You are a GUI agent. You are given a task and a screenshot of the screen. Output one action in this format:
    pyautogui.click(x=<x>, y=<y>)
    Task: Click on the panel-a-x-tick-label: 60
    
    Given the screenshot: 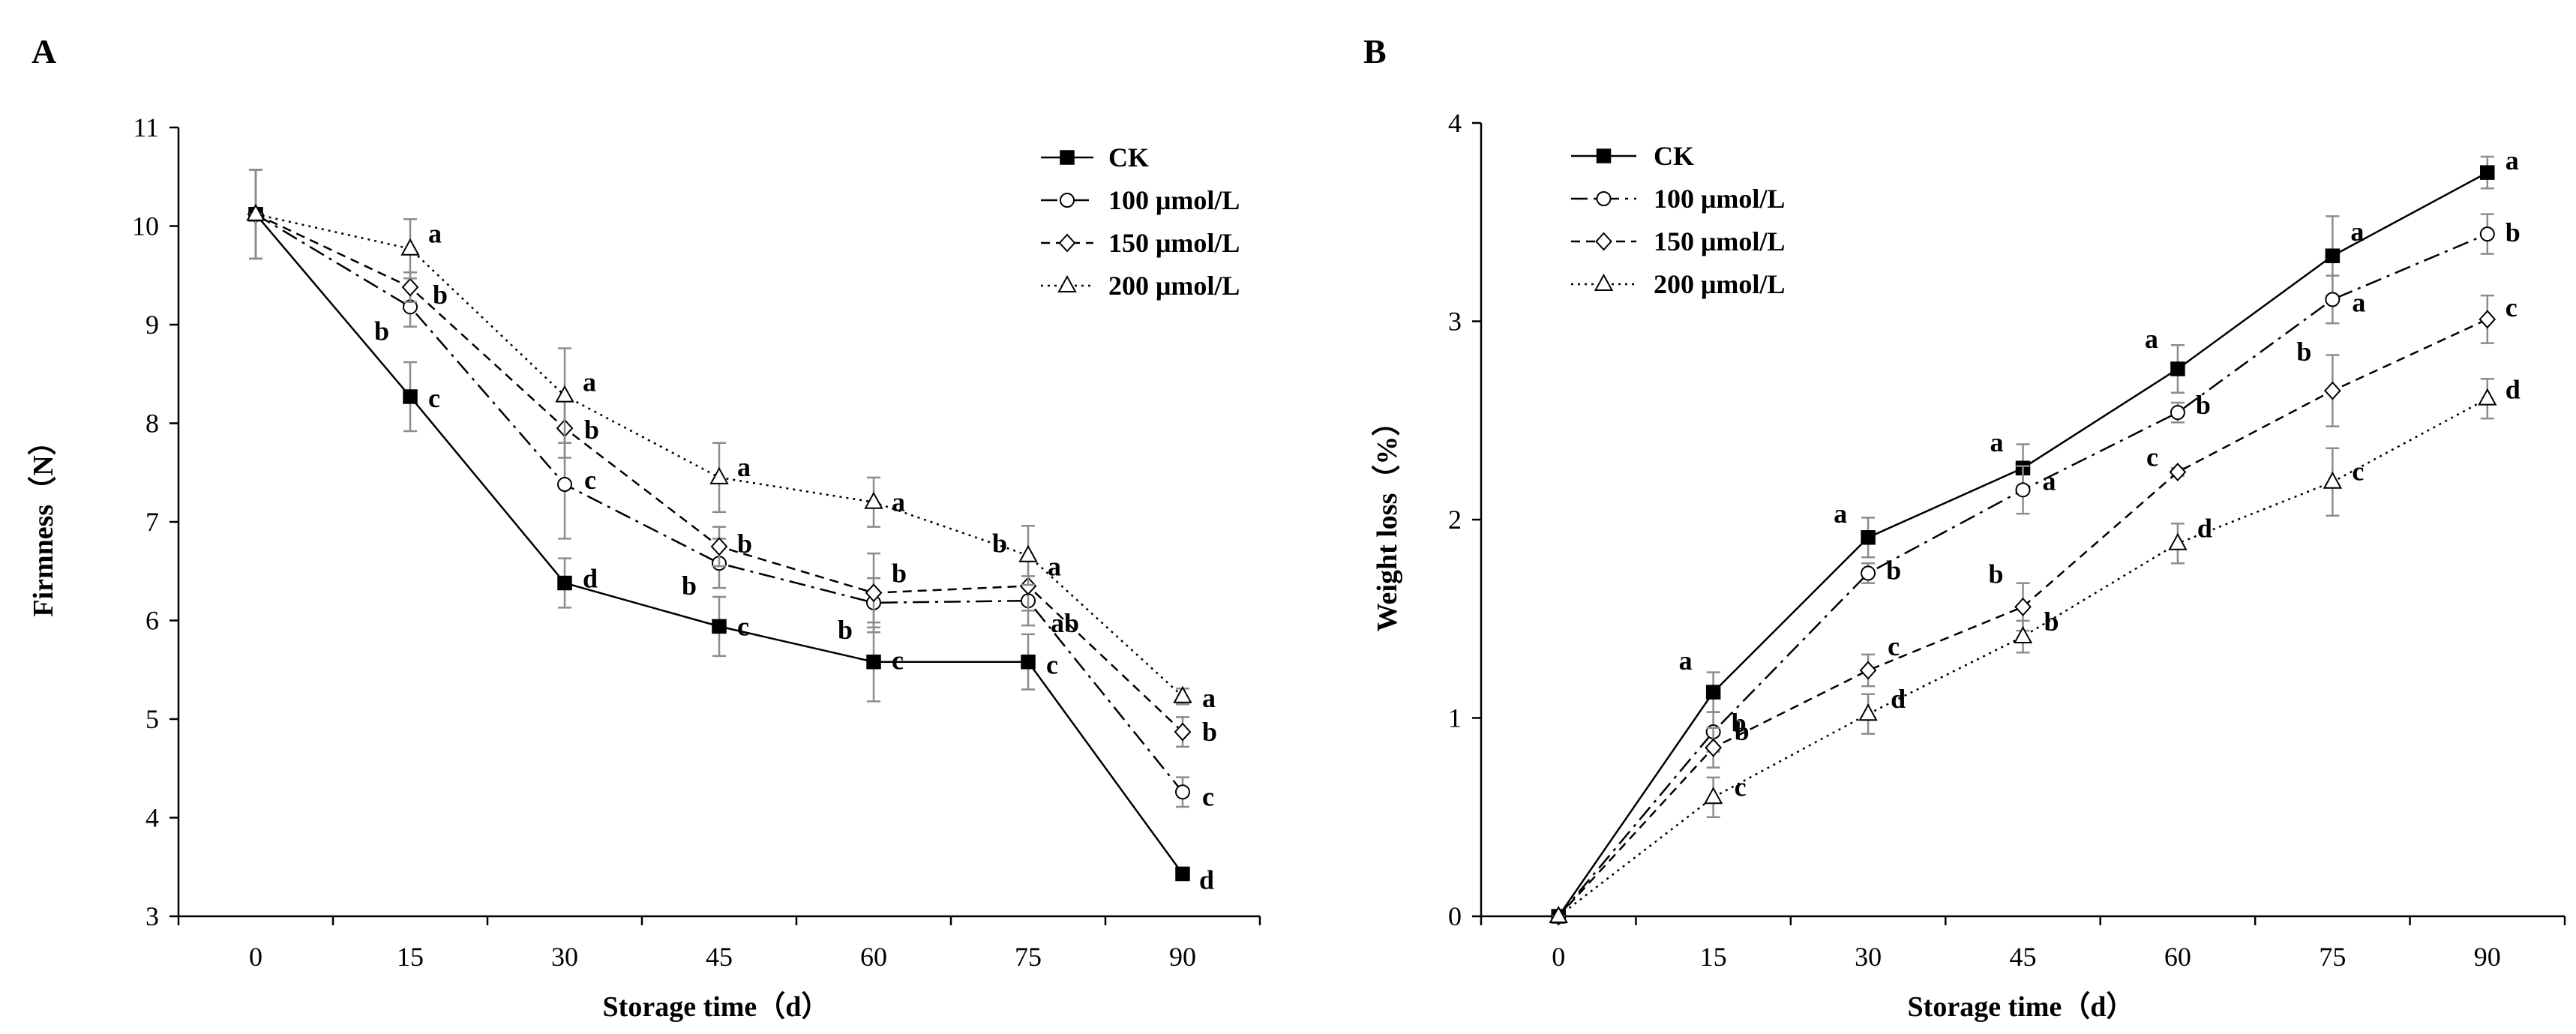 What is the action you would take?
    pyautogui.click(x=874, y=957)
    